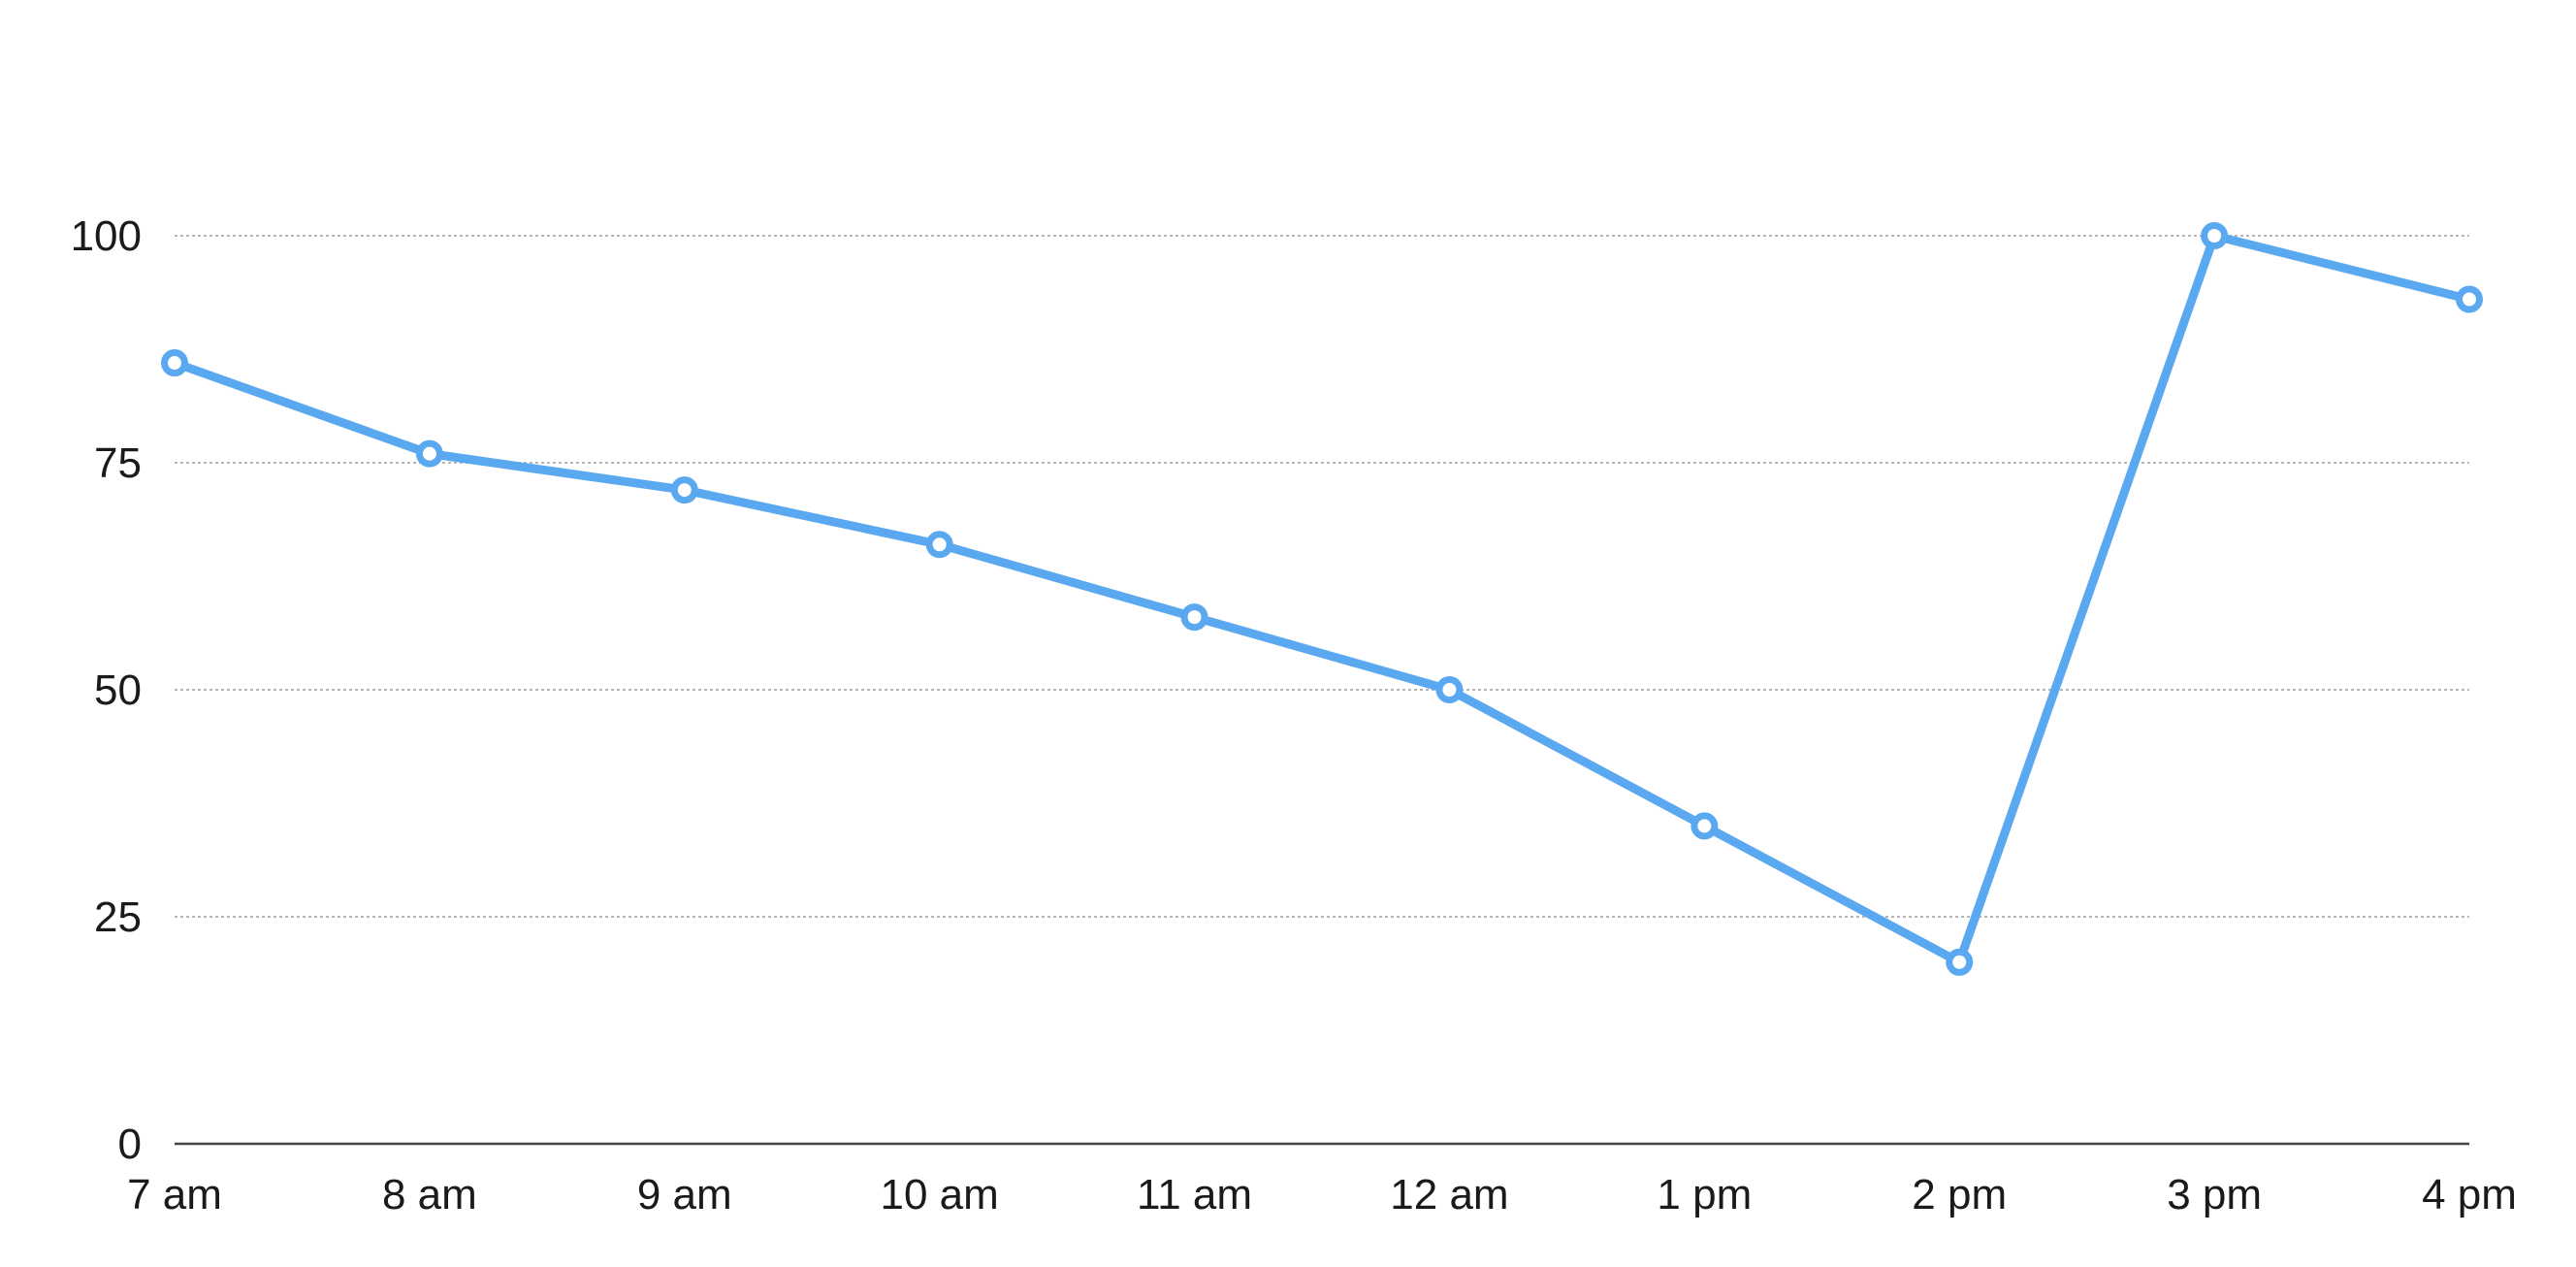  Describe the element at coordinates (118, 463) in the screenshot. I see `y-tick-label: 75` at that location.